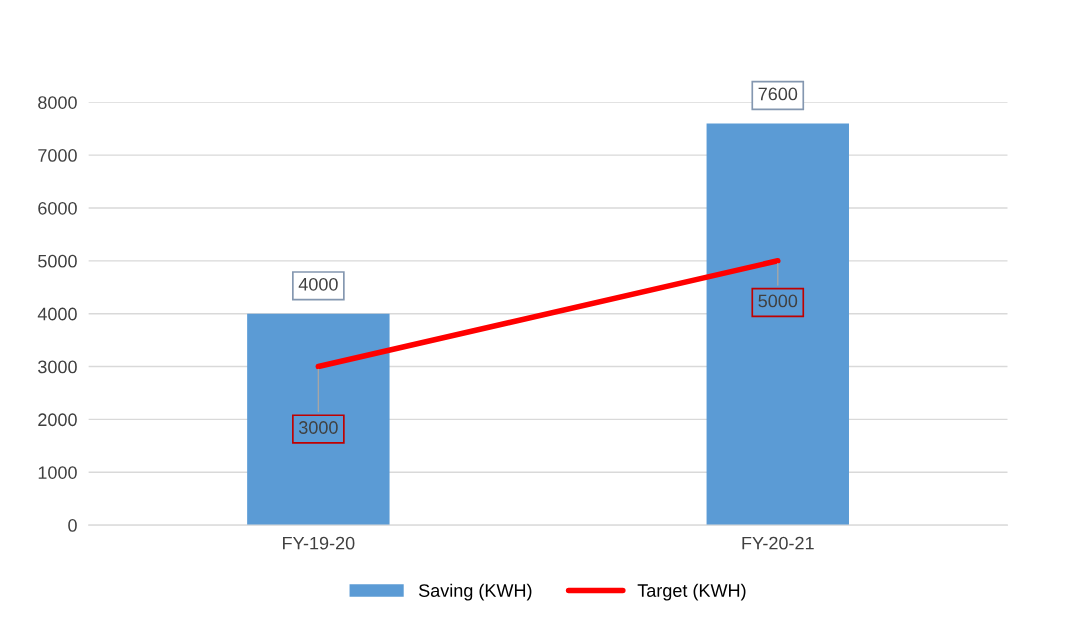 Image resolution: width=1081 pixels, height=635 pixels. Describe the element at coordinates (319, 543) in the screenshot. I see `x-tick-label: FY-19-20` at that location.